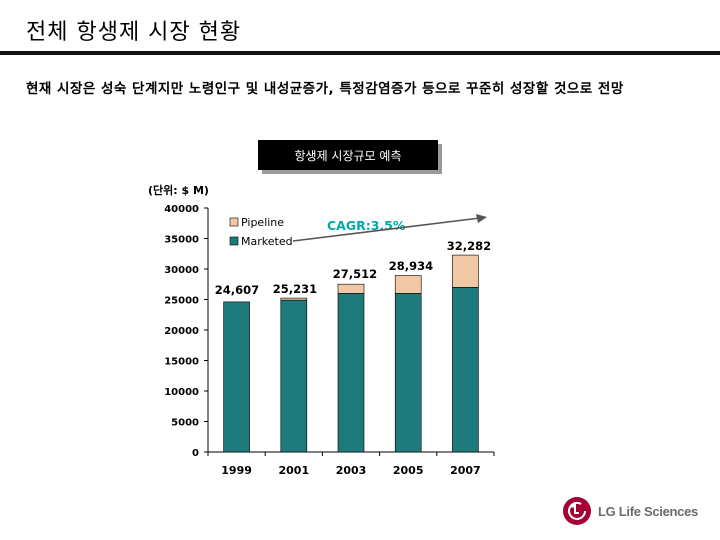 The height and width of the screenshot is (540, 720). What do you see at coordinates (648, 511) in the screenshot?
I see `logo-text: LG Life Sciences` at bounding box center [648, 511].